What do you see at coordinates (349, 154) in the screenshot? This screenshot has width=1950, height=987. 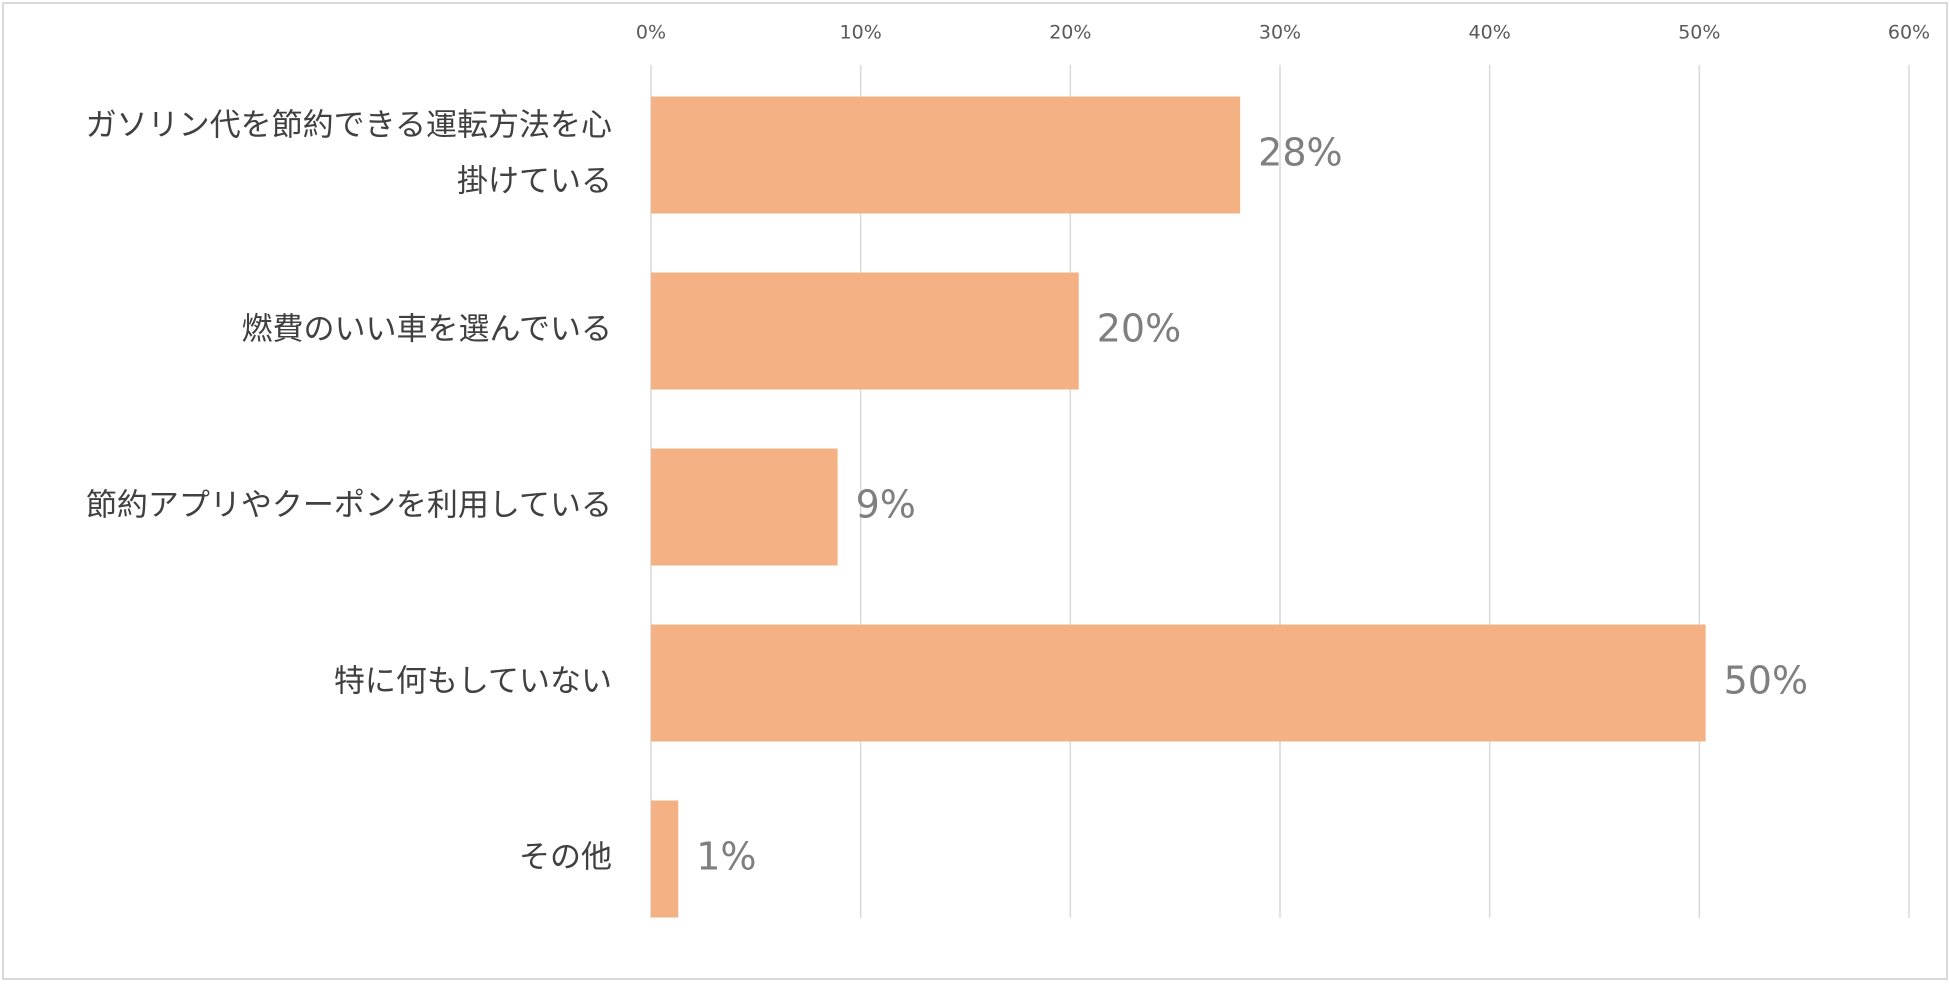 I see `category-label: ガソリン代を節約できる運転方法を心掛けている` at bounding box center [349, 154].